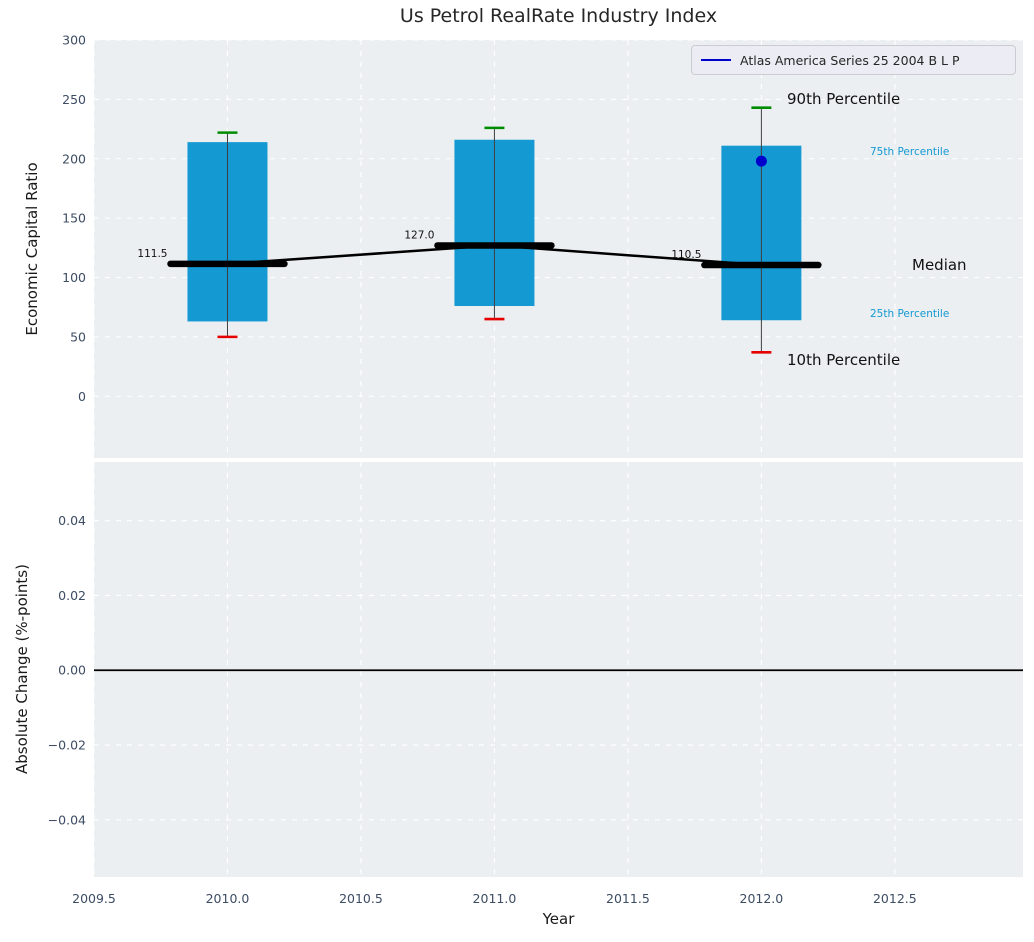 The height and width of the screenshot is (942, 1034). What do you see at coordinates (762, 898) in the screenshot?
I see `xtick-label: 2012.0` at bounding box center [762, 898].